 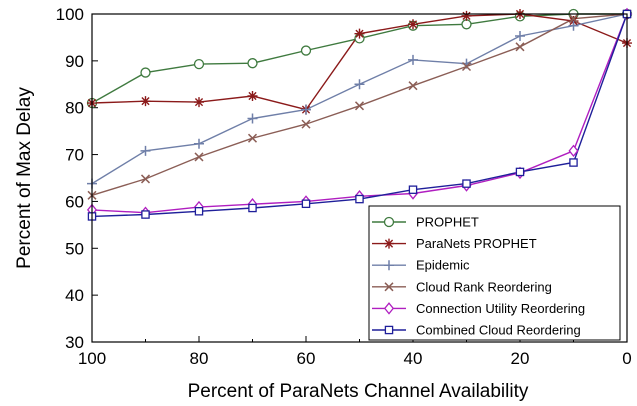 I want to click on x-tick-label: 80, so click(x=199, y=358).